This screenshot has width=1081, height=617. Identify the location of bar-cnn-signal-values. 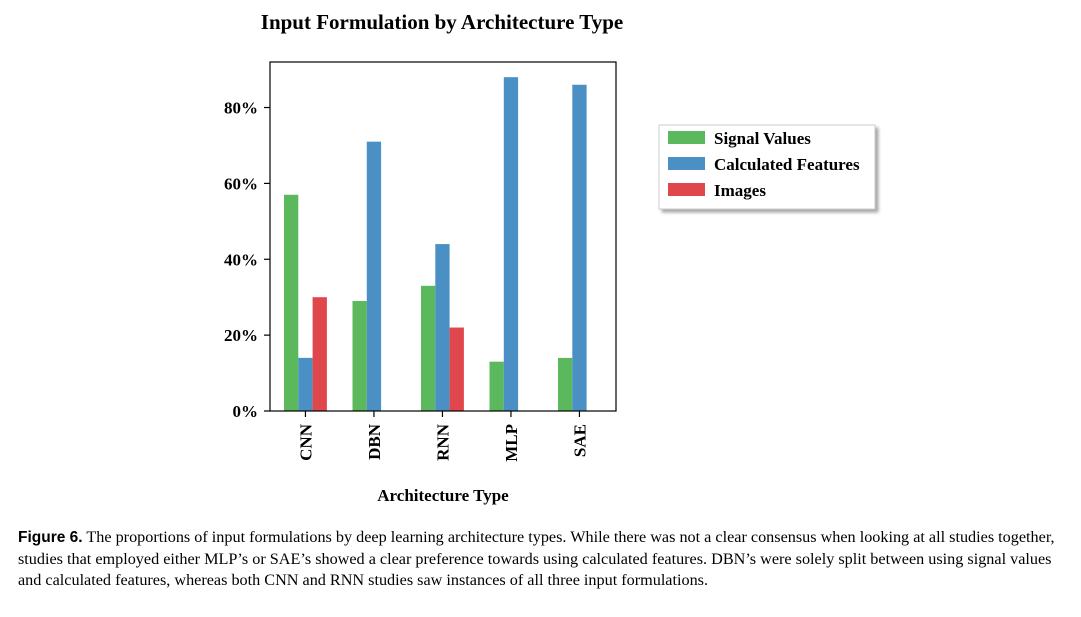
(291, 302).